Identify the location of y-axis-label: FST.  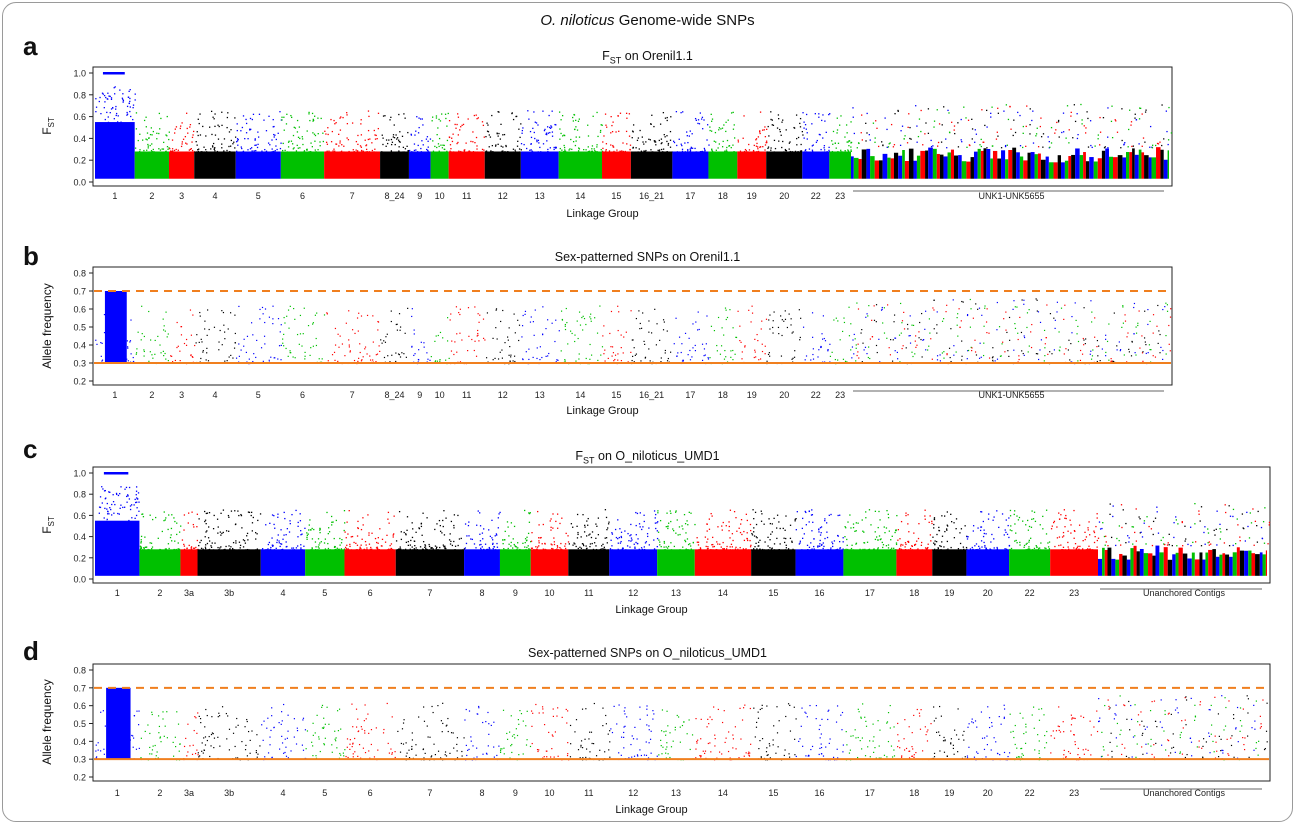
(48, 126).